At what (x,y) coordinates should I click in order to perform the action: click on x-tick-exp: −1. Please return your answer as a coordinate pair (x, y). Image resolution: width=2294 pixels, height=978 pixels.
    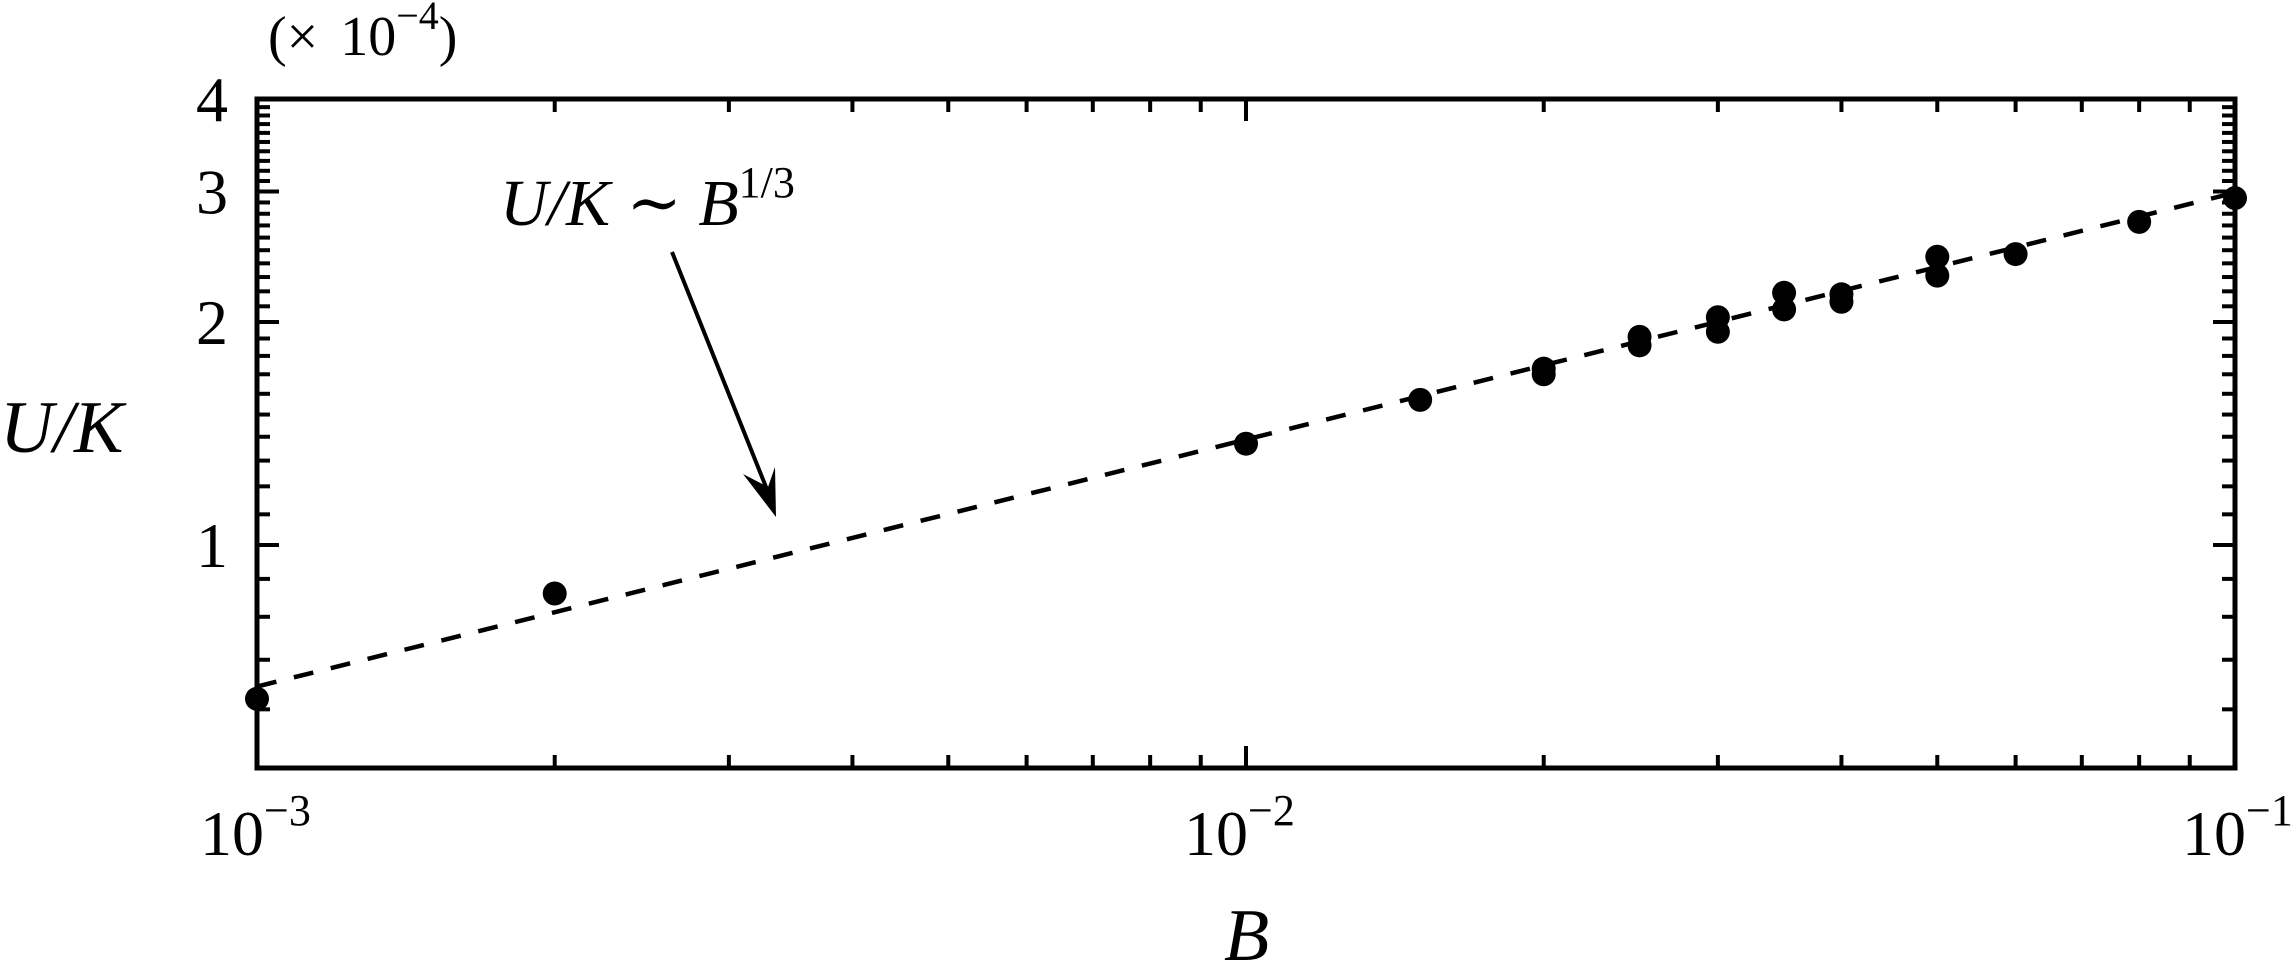
    Looking at the image, I should click on (2269, 810).